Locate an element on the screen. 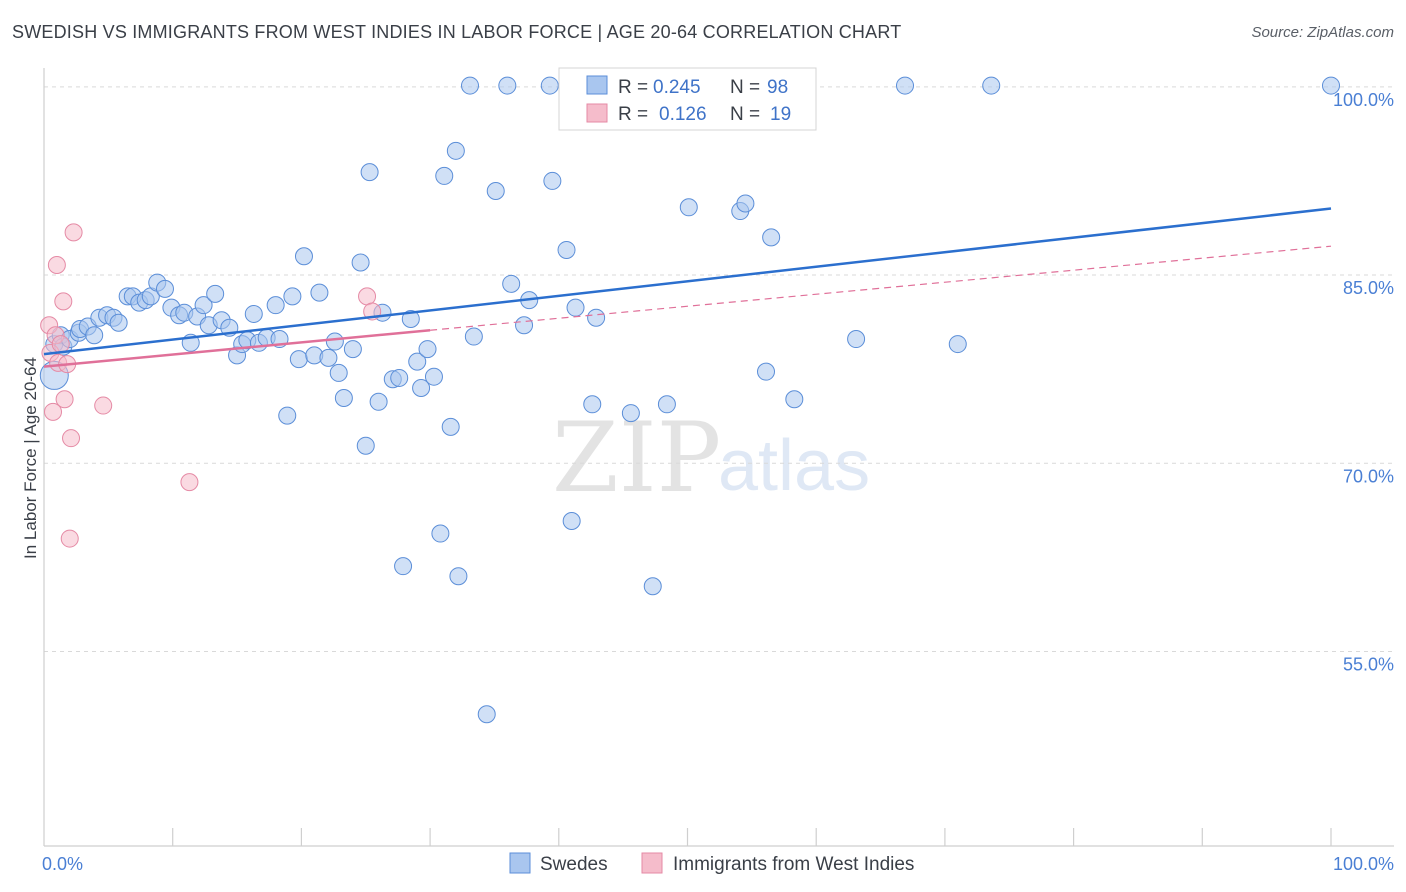  trend-line-west-indies is located at coordinates (237, 348).